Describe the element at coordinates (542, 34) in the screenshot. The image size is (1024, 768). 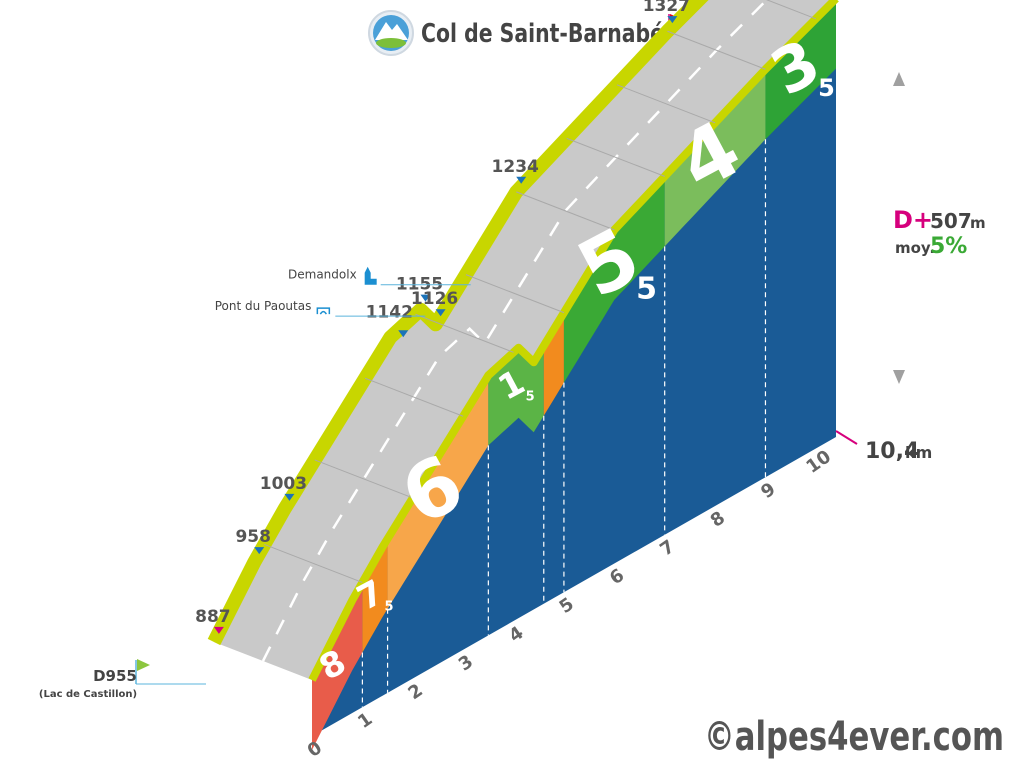
I see `chart-title: Col de Saint-Barnabé` at that location.